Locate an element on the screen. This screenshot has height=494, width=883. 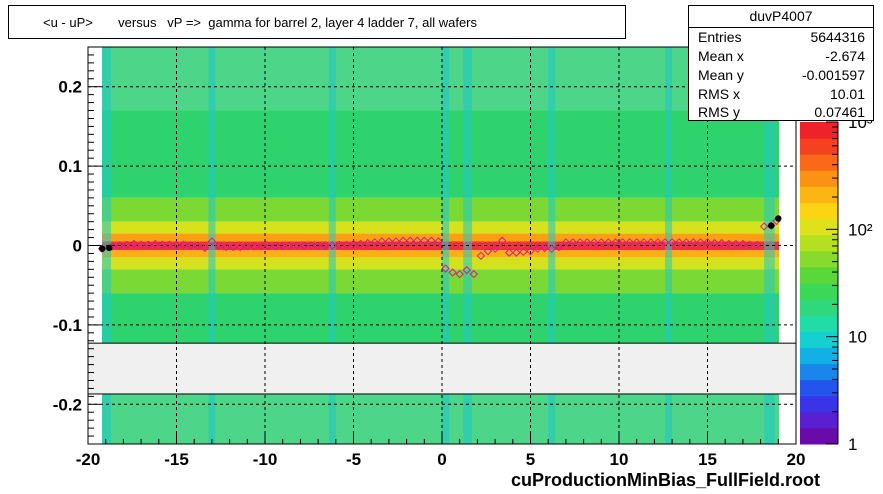
y-tick-label: -0.1 is located at coordinates (67, 325).